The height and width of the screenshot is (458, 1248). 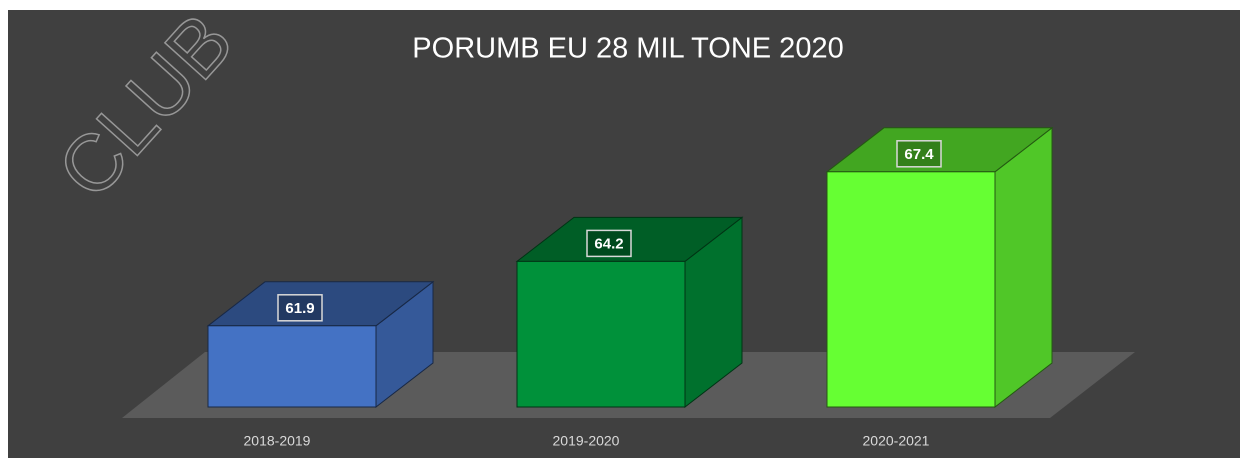 I want to click on value-label: 67.4, so click(x=919, y=154).